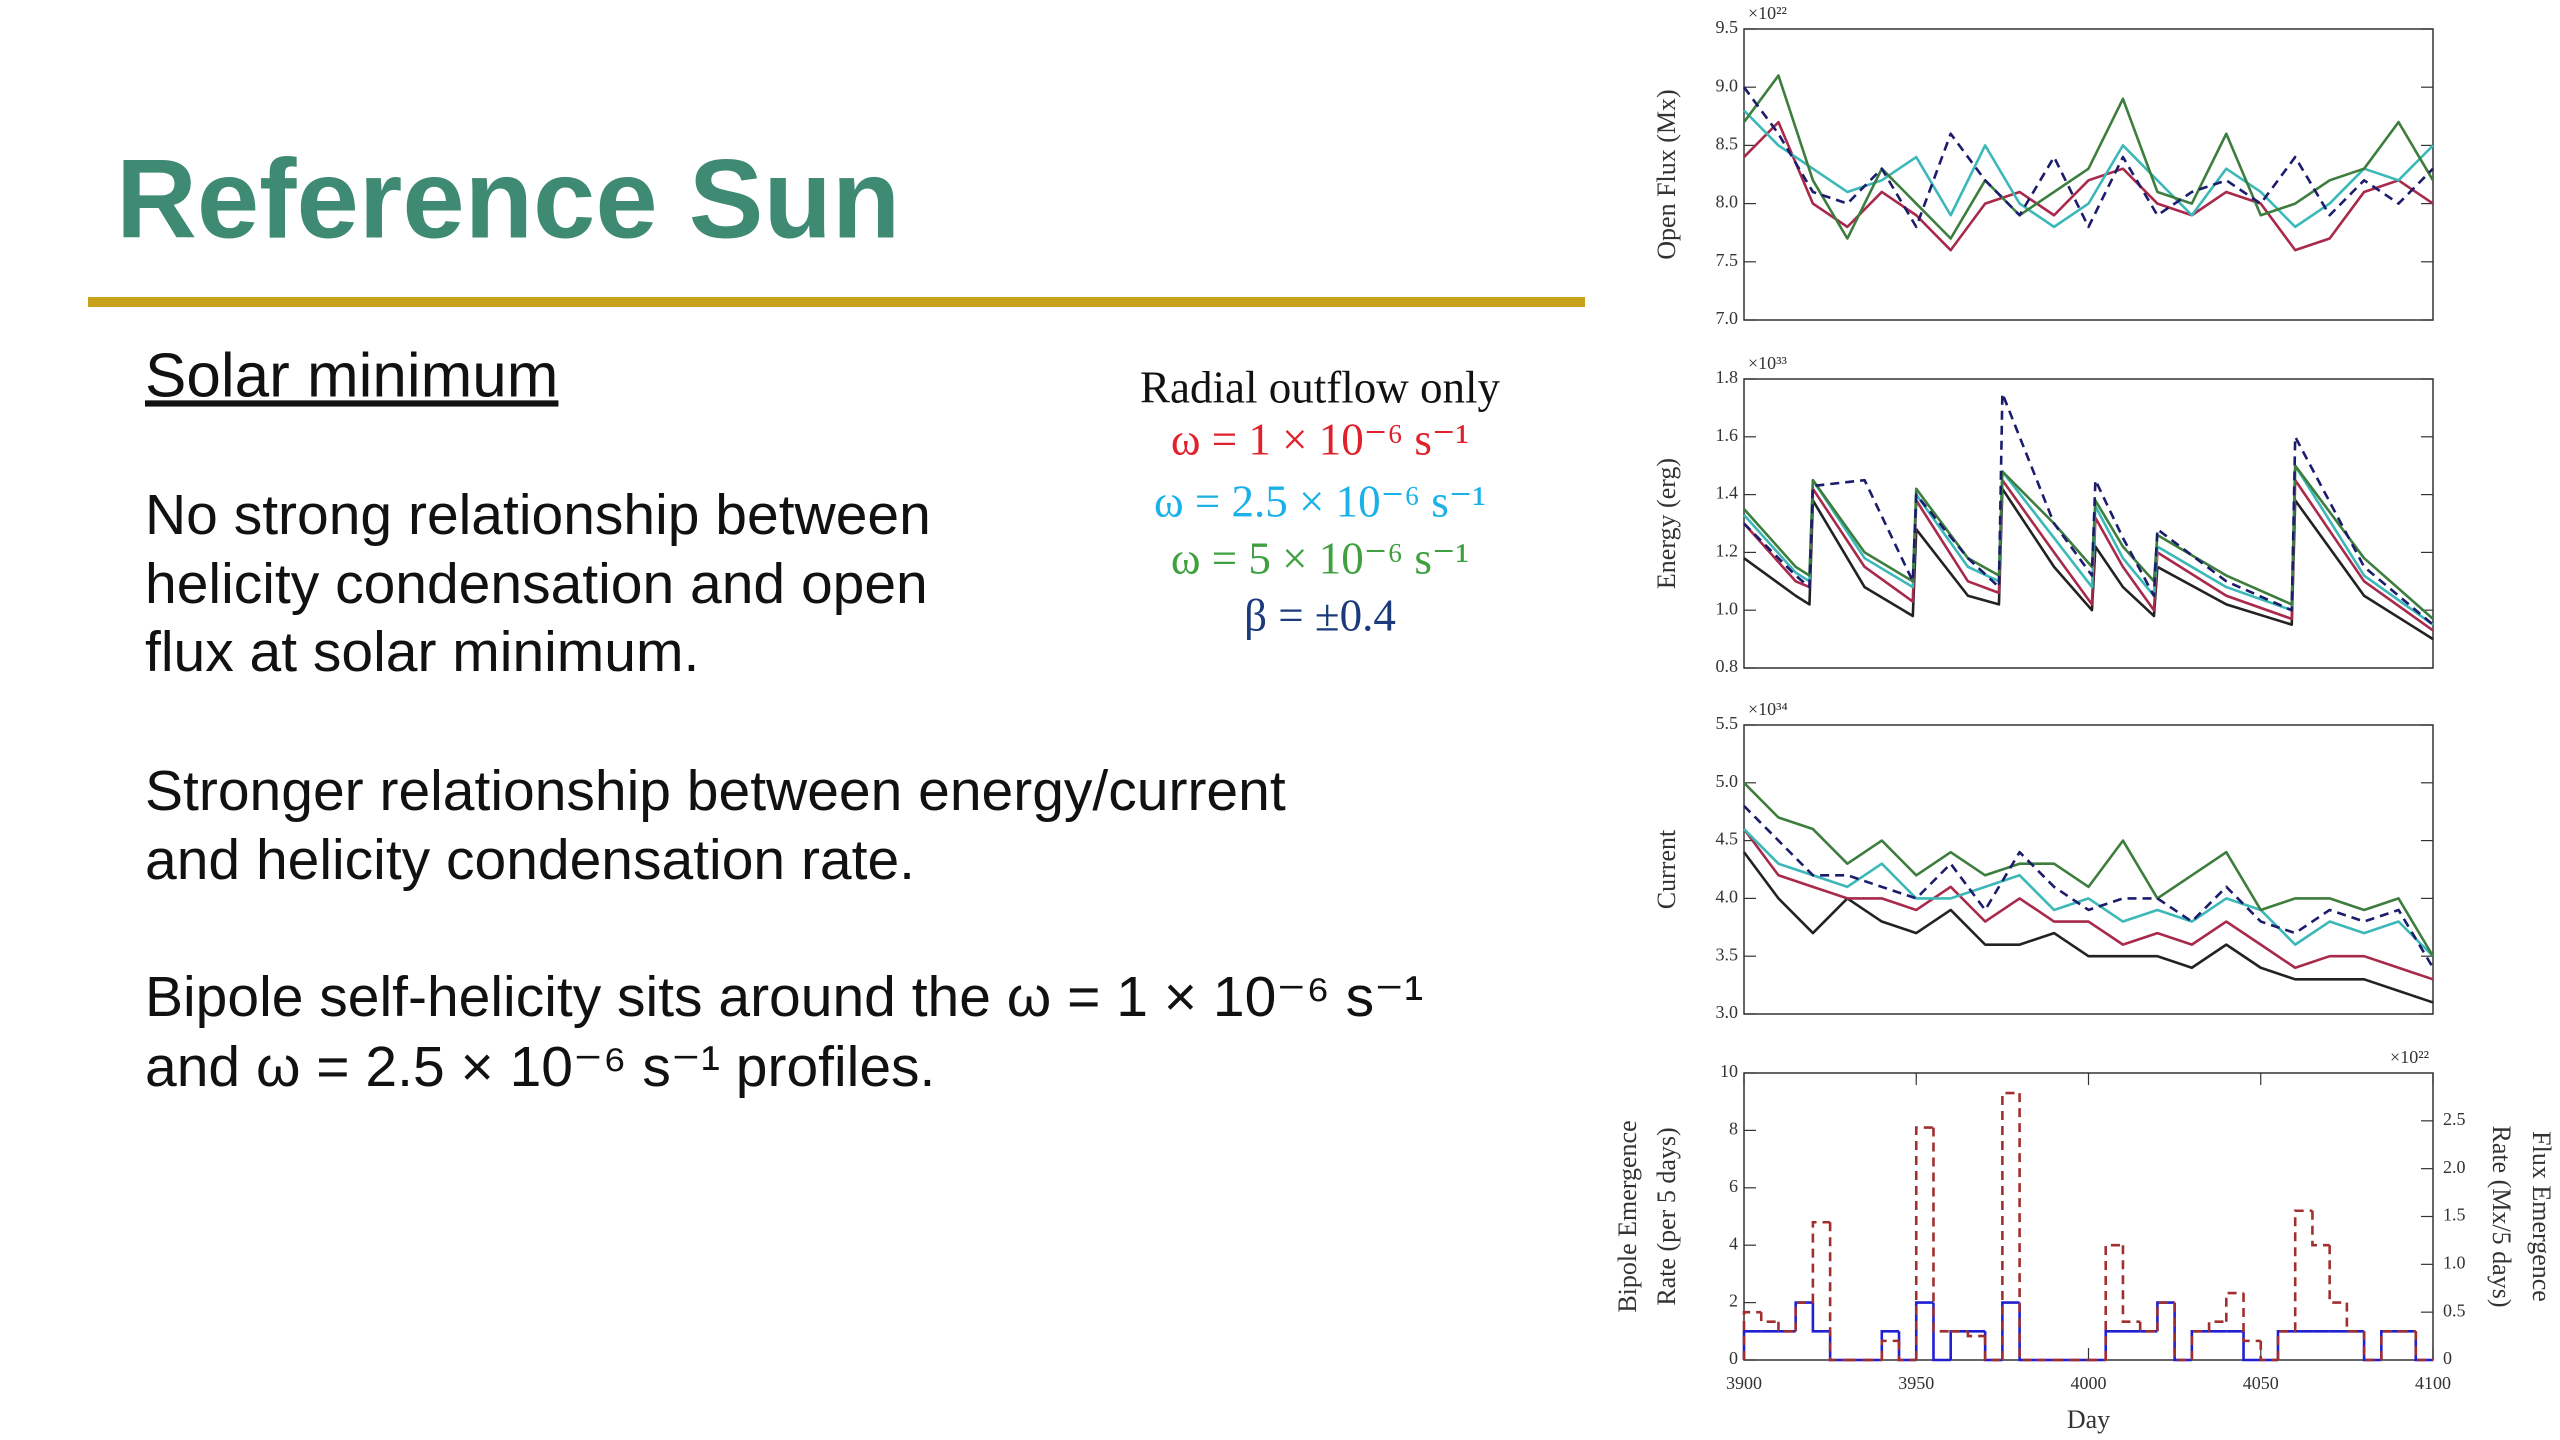 Image resolution: width=2560 pixels, height=1440 pixels. Describe the element at coordinates (1768, 709) in the screenshot. I see `y-multiplier: ×10³⁴` at that location.